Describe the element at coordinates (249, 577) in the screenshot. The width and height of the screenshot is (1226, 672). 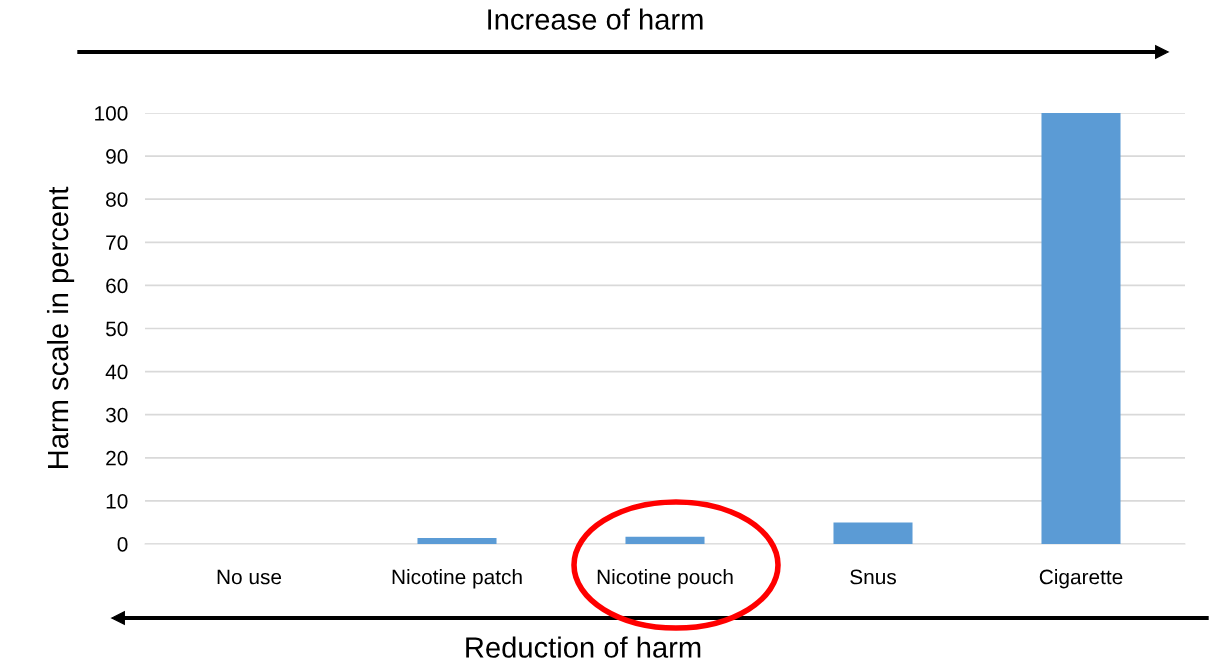
I see `x-tick-label: No use` at that location.